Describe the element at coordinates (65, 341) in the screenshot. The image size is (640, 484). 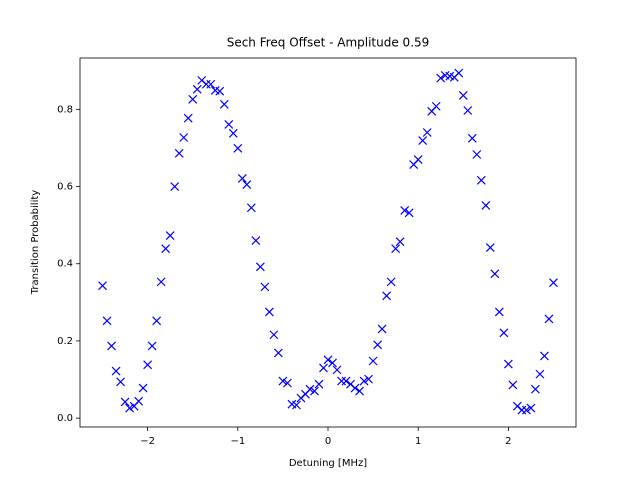
I see `y-tick-label: 0.2` at that location.